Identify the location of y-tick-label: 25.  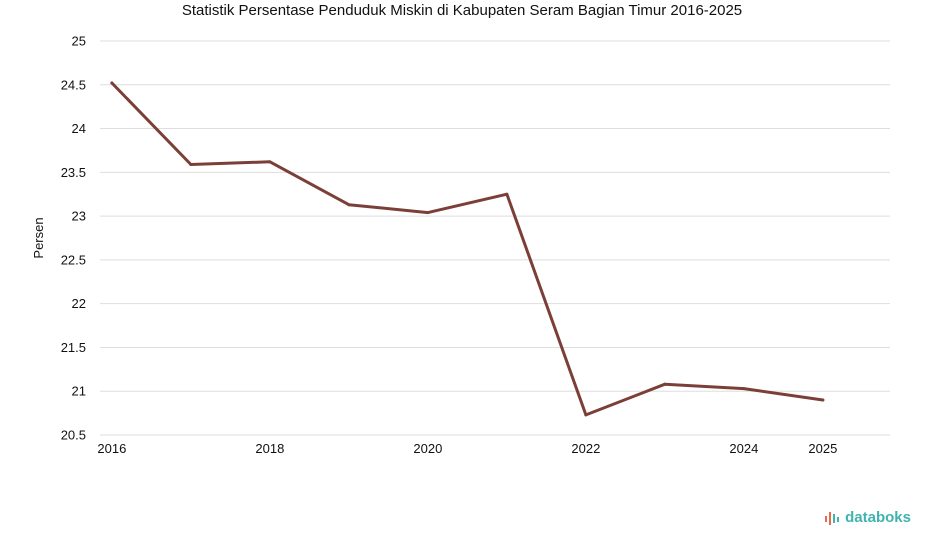
(79, 41).